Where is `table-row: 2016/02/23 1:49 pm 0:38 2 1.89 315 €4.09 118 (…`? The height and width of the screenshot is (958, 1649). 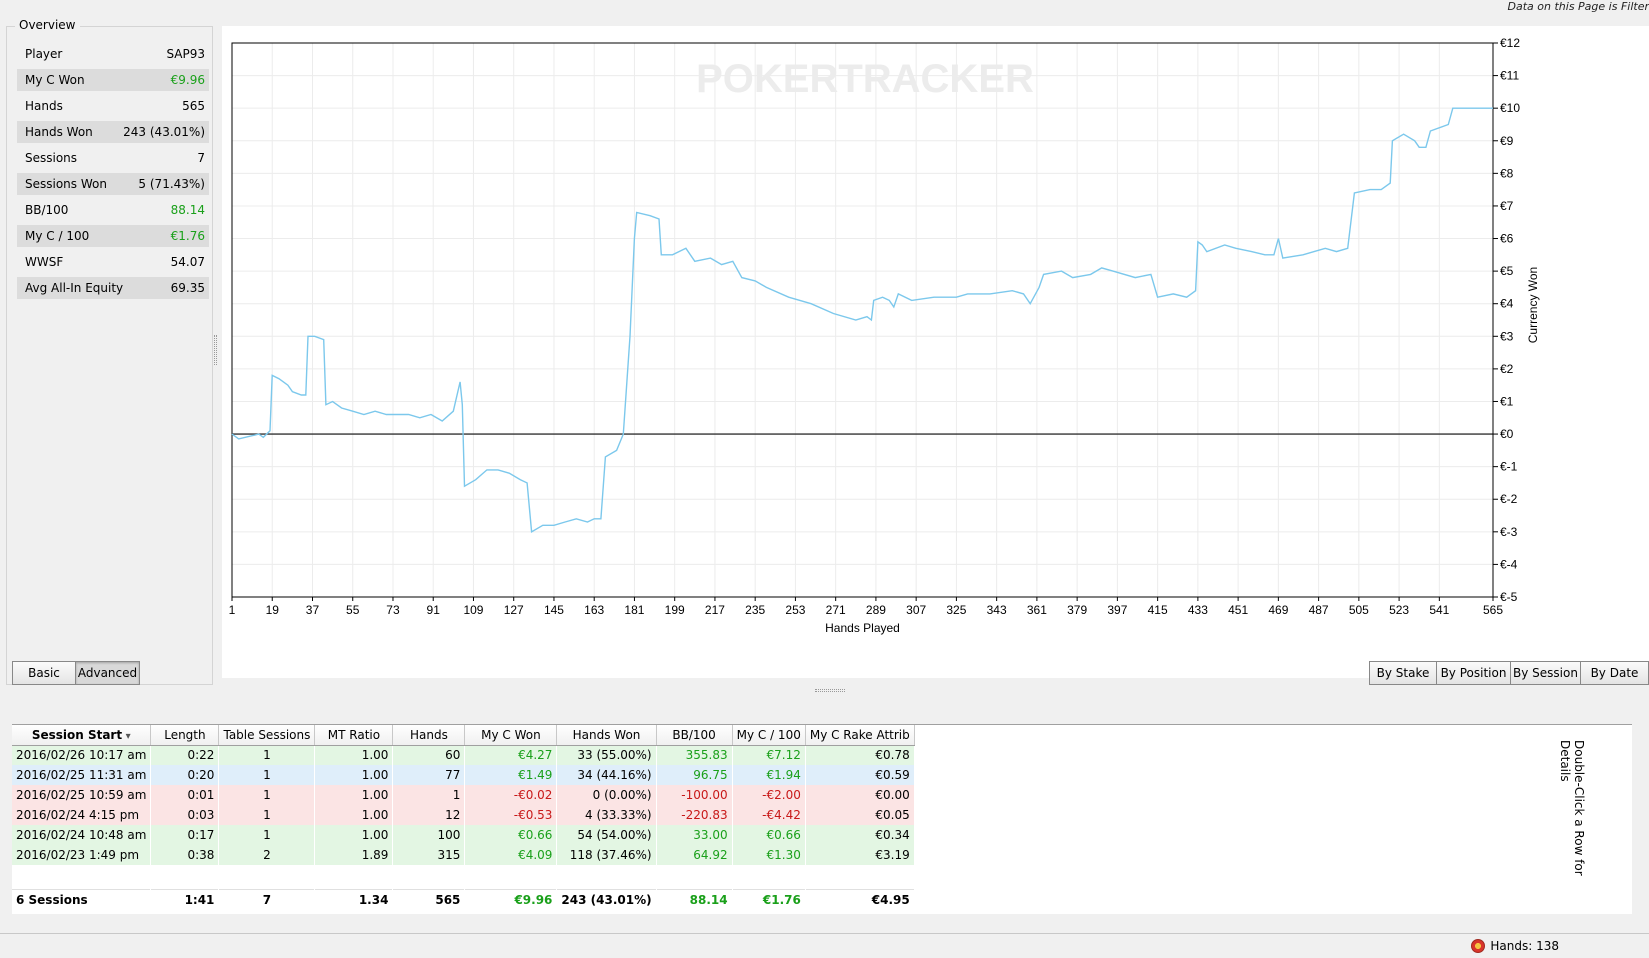 table-row: 2016/02/23 1:49 pm 0:38 2 1.89 315 €4.09 118 (… is located at coordinates (463, 855).